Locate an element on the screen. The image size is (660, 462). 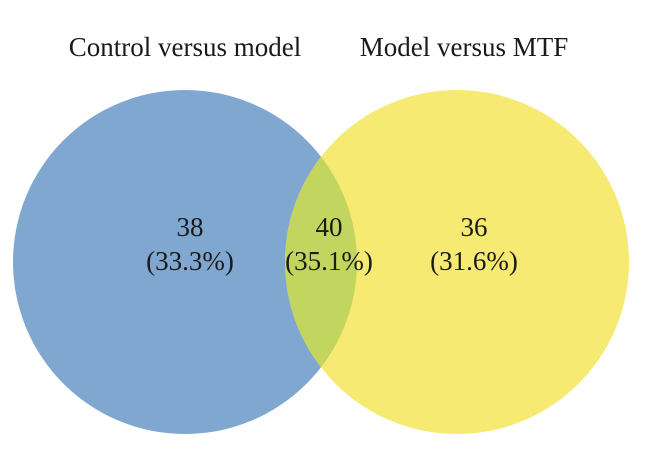
region-intersection-count: 40 is located at coordinates (329, 227).